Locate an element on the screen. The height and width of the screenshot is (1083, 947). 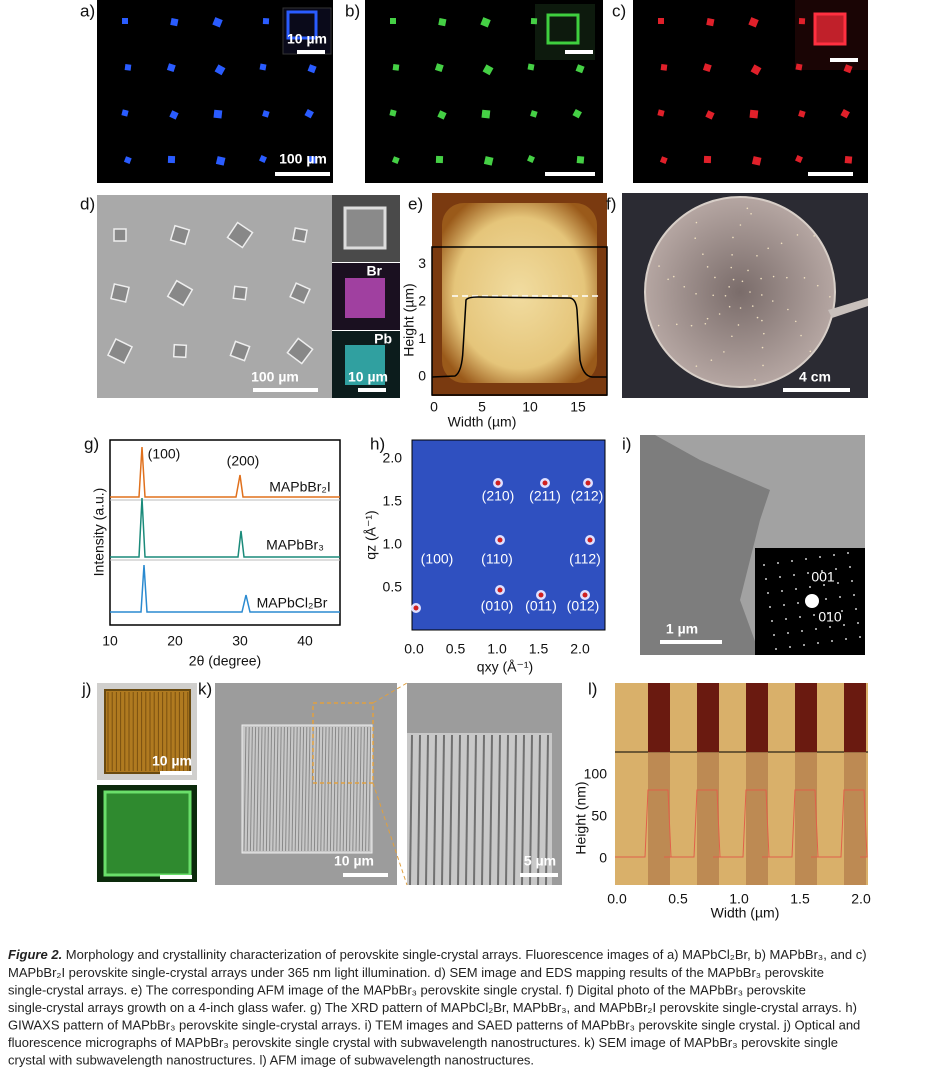
afm-crystal is located at coordinates (519, 293).